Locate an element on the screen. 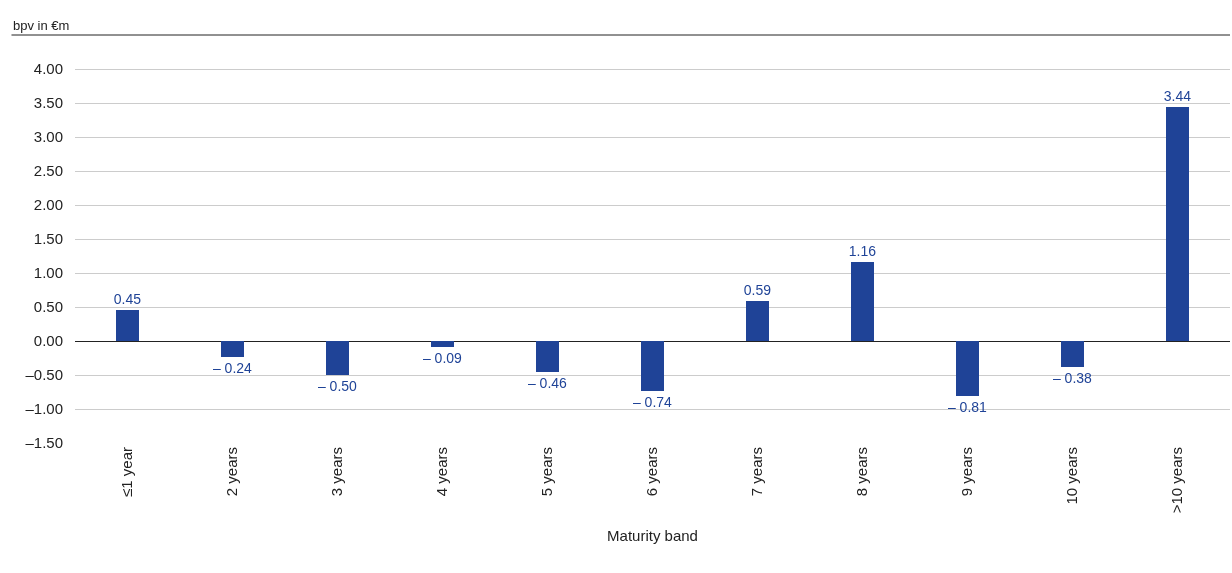 The width and height of the screenshot is (1232, 573). data-label: 3.44 is located at coordinates (1177, 96).